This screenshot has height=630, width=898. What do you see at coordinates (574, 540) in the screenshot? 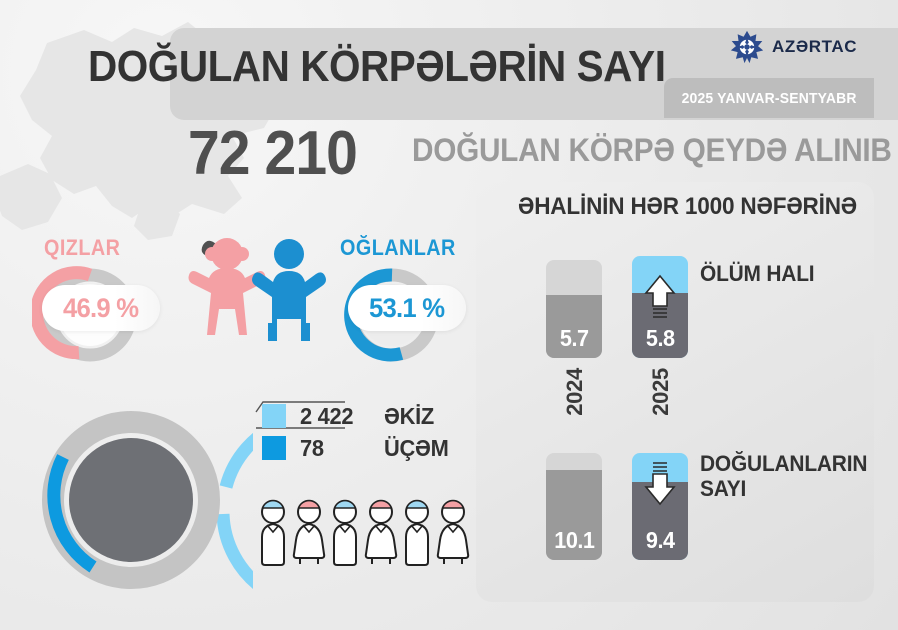
I see `birth-value-2024: 10.1` at bounding box center [574, 540].